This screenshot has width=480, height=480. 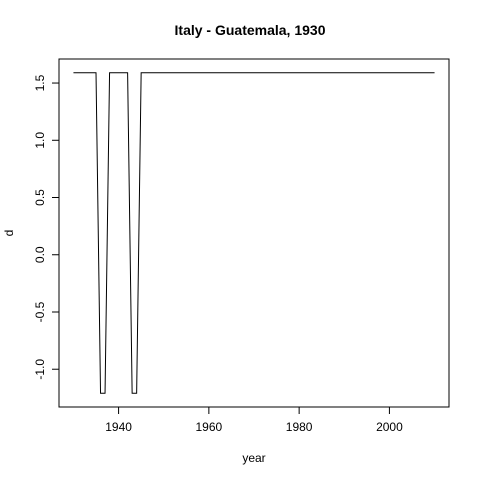 I want to click on y-tick-label: 1.5, so click(x=40, y=82).